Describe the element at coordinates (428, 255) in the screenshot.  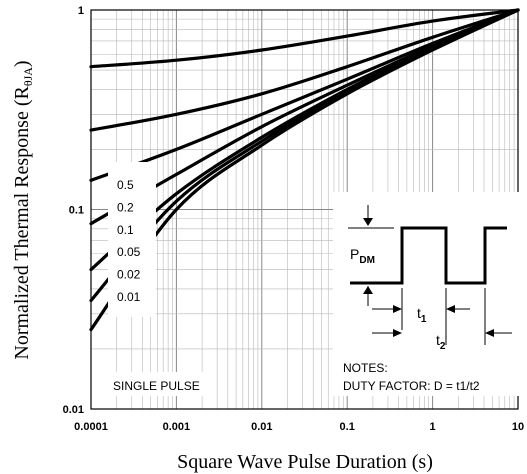
I see `pulse-waveform` at that location.